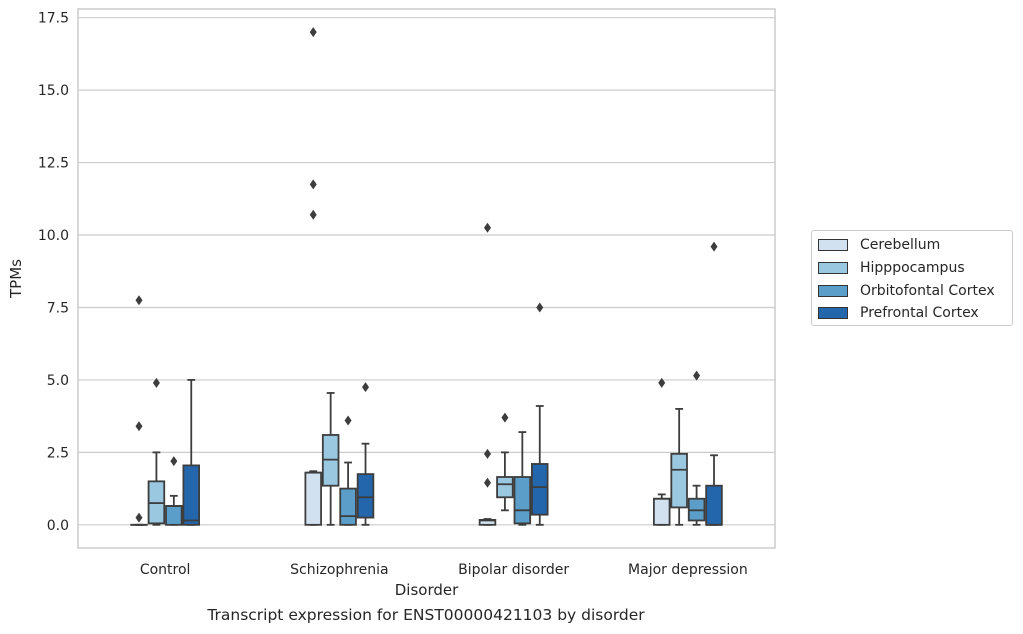 The height and width of the screenshot is (634, 1023). I want to click on box-cerebellum-major-depression, so click(661, 451).